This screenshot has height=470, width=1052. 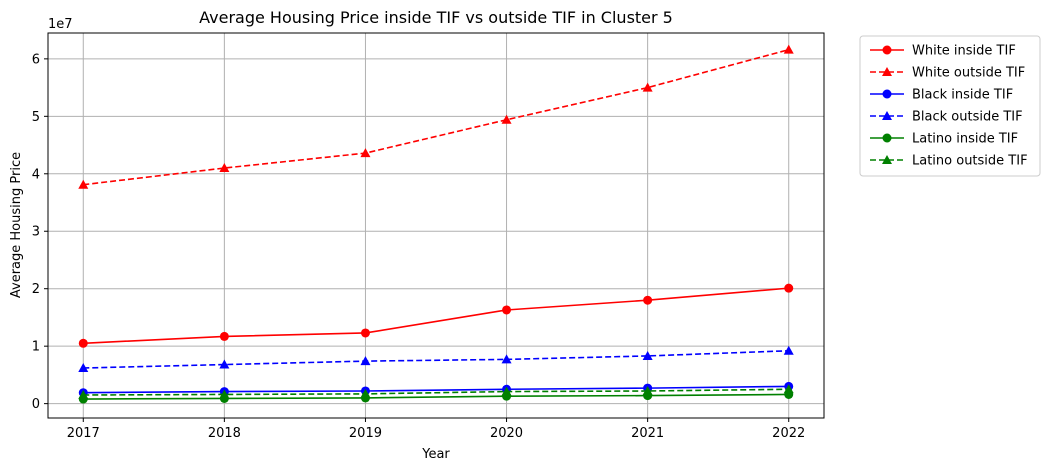 What do you see at coordinates (647, 433) in the screenshot?
I see `x-tick-label: 2021` at bounding box center [647, 433].